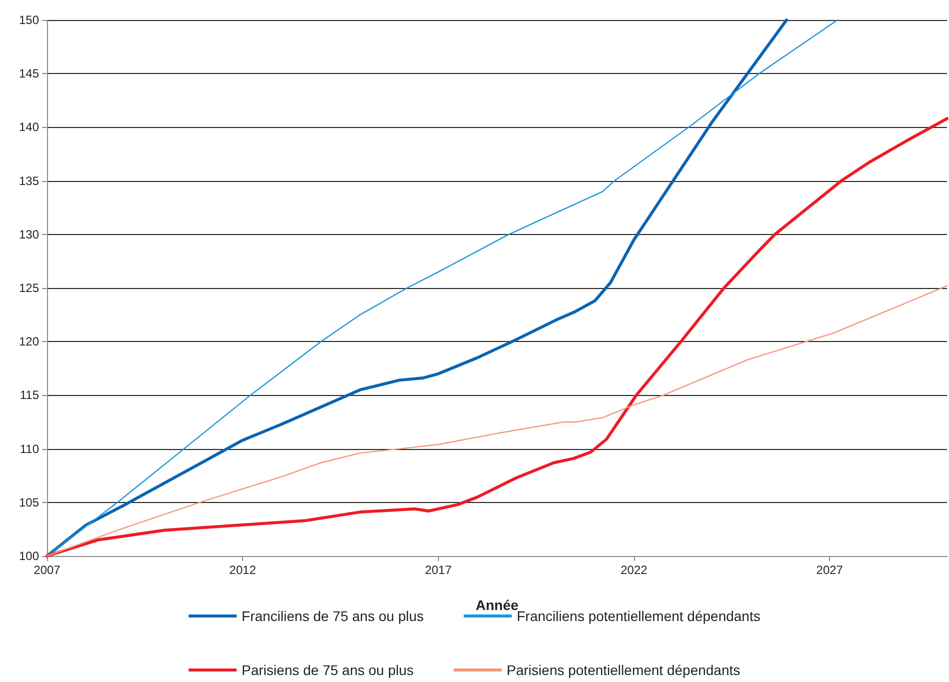 The image size is (949, 682). I want to click on y-tick-label: 100, so click(29, 556).